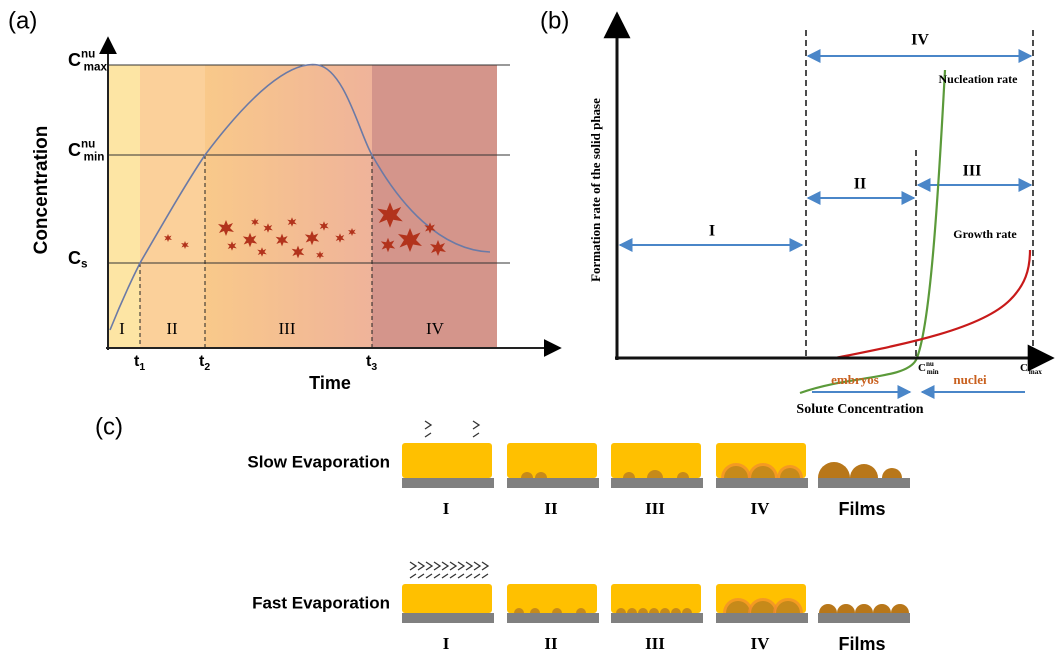 The height and width of the screenshot is (656, 1059). What do you see at coordinates (256, 251) in the screenshot?
I see `time-marker` at bounding box center [256, 251].